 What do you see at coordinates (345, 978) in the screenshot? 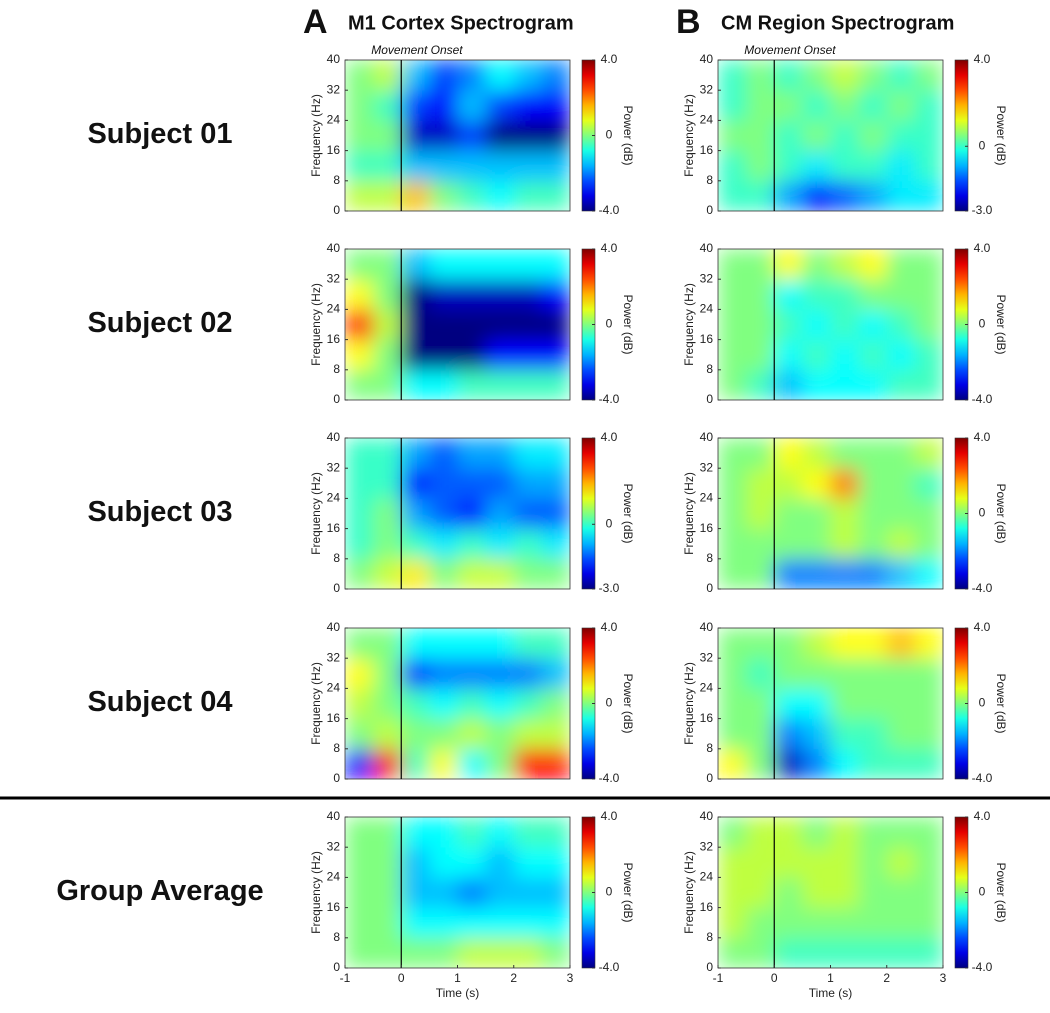
I see `x-tick-label: -1` at bounding box center [345, 978].